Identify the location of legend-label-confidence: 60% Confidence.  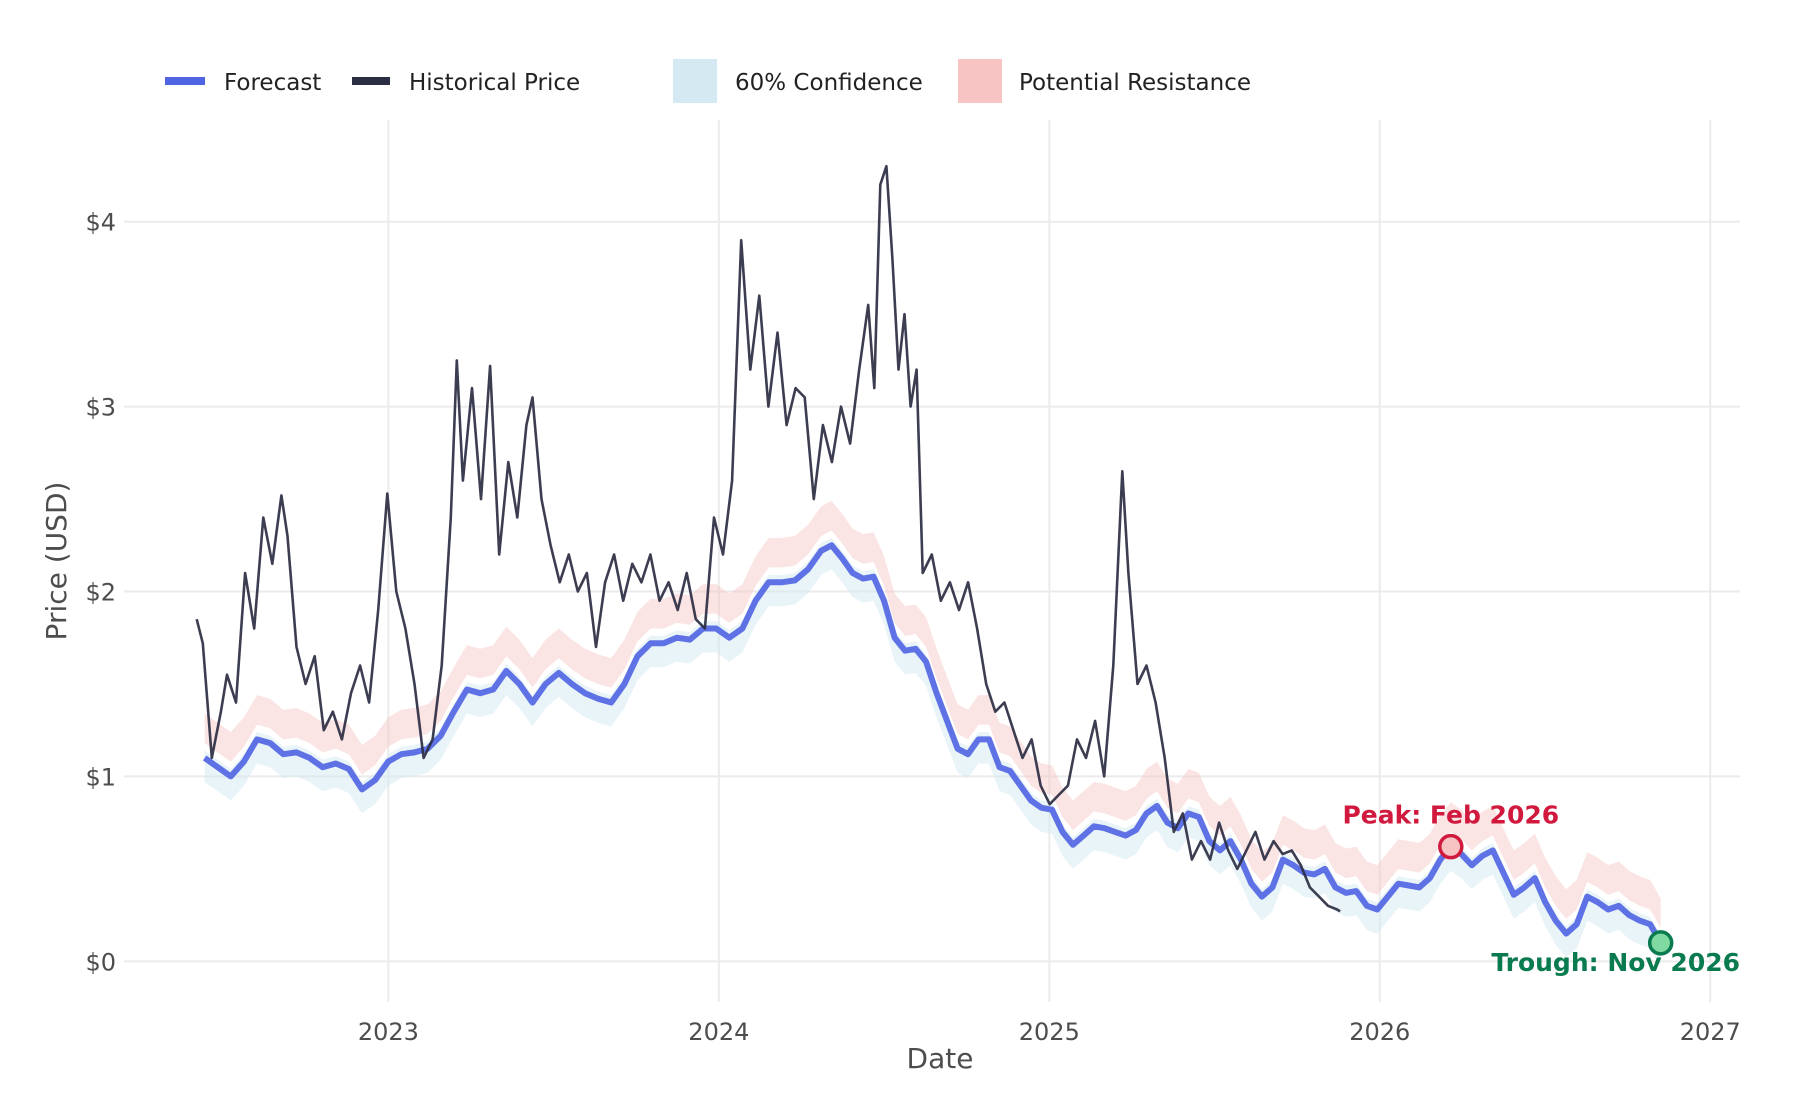
(829, 83).